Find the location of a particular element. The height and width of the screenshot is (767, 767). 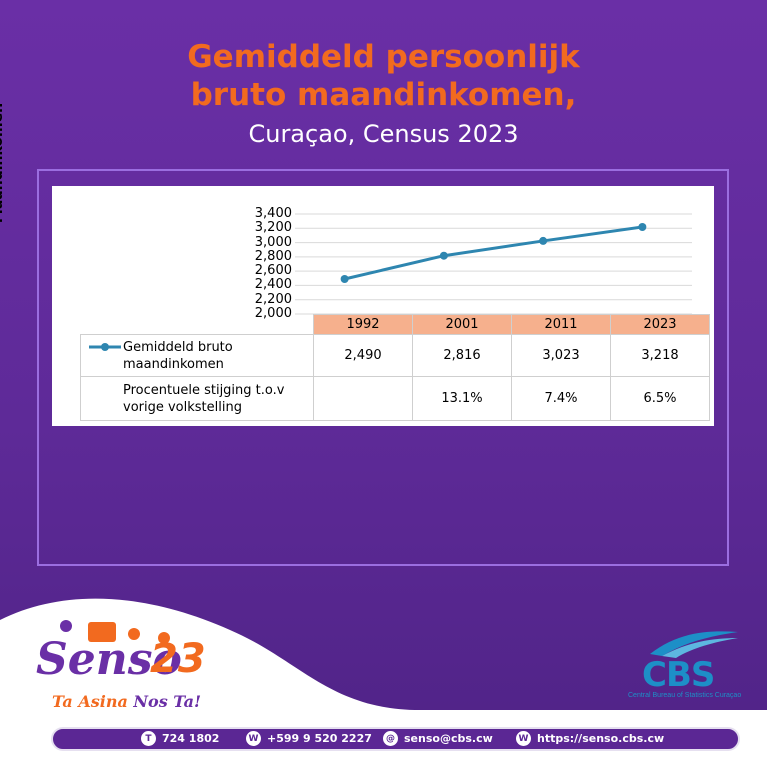

senso-number: 23 is located at coordinates (178, 659).